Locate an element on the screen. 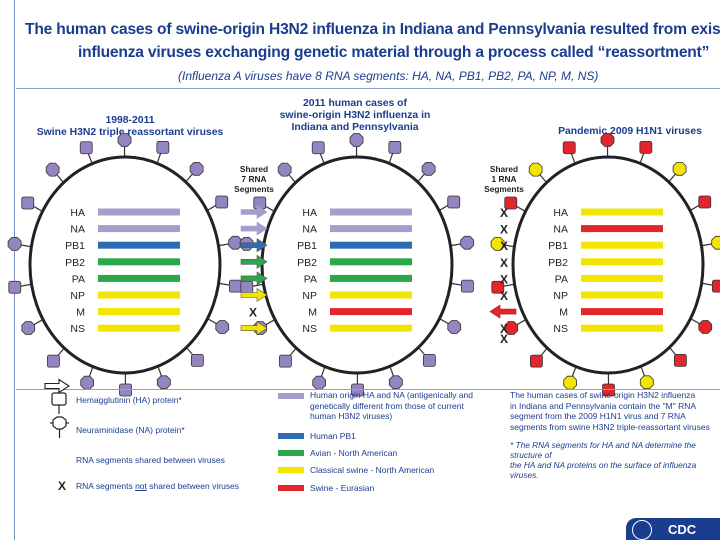 This screenshot has height=540, width=720. left-segment-label-M: M is located at coordinates (80, 313).